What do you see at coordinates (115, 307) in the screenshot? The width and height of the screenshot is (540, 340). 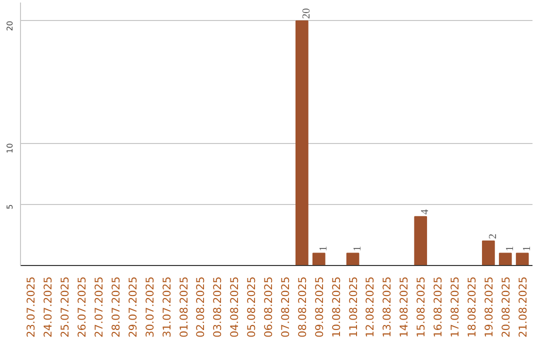 I see `x-tick-label: 28.07.2025` at bounding box center [115, 307].